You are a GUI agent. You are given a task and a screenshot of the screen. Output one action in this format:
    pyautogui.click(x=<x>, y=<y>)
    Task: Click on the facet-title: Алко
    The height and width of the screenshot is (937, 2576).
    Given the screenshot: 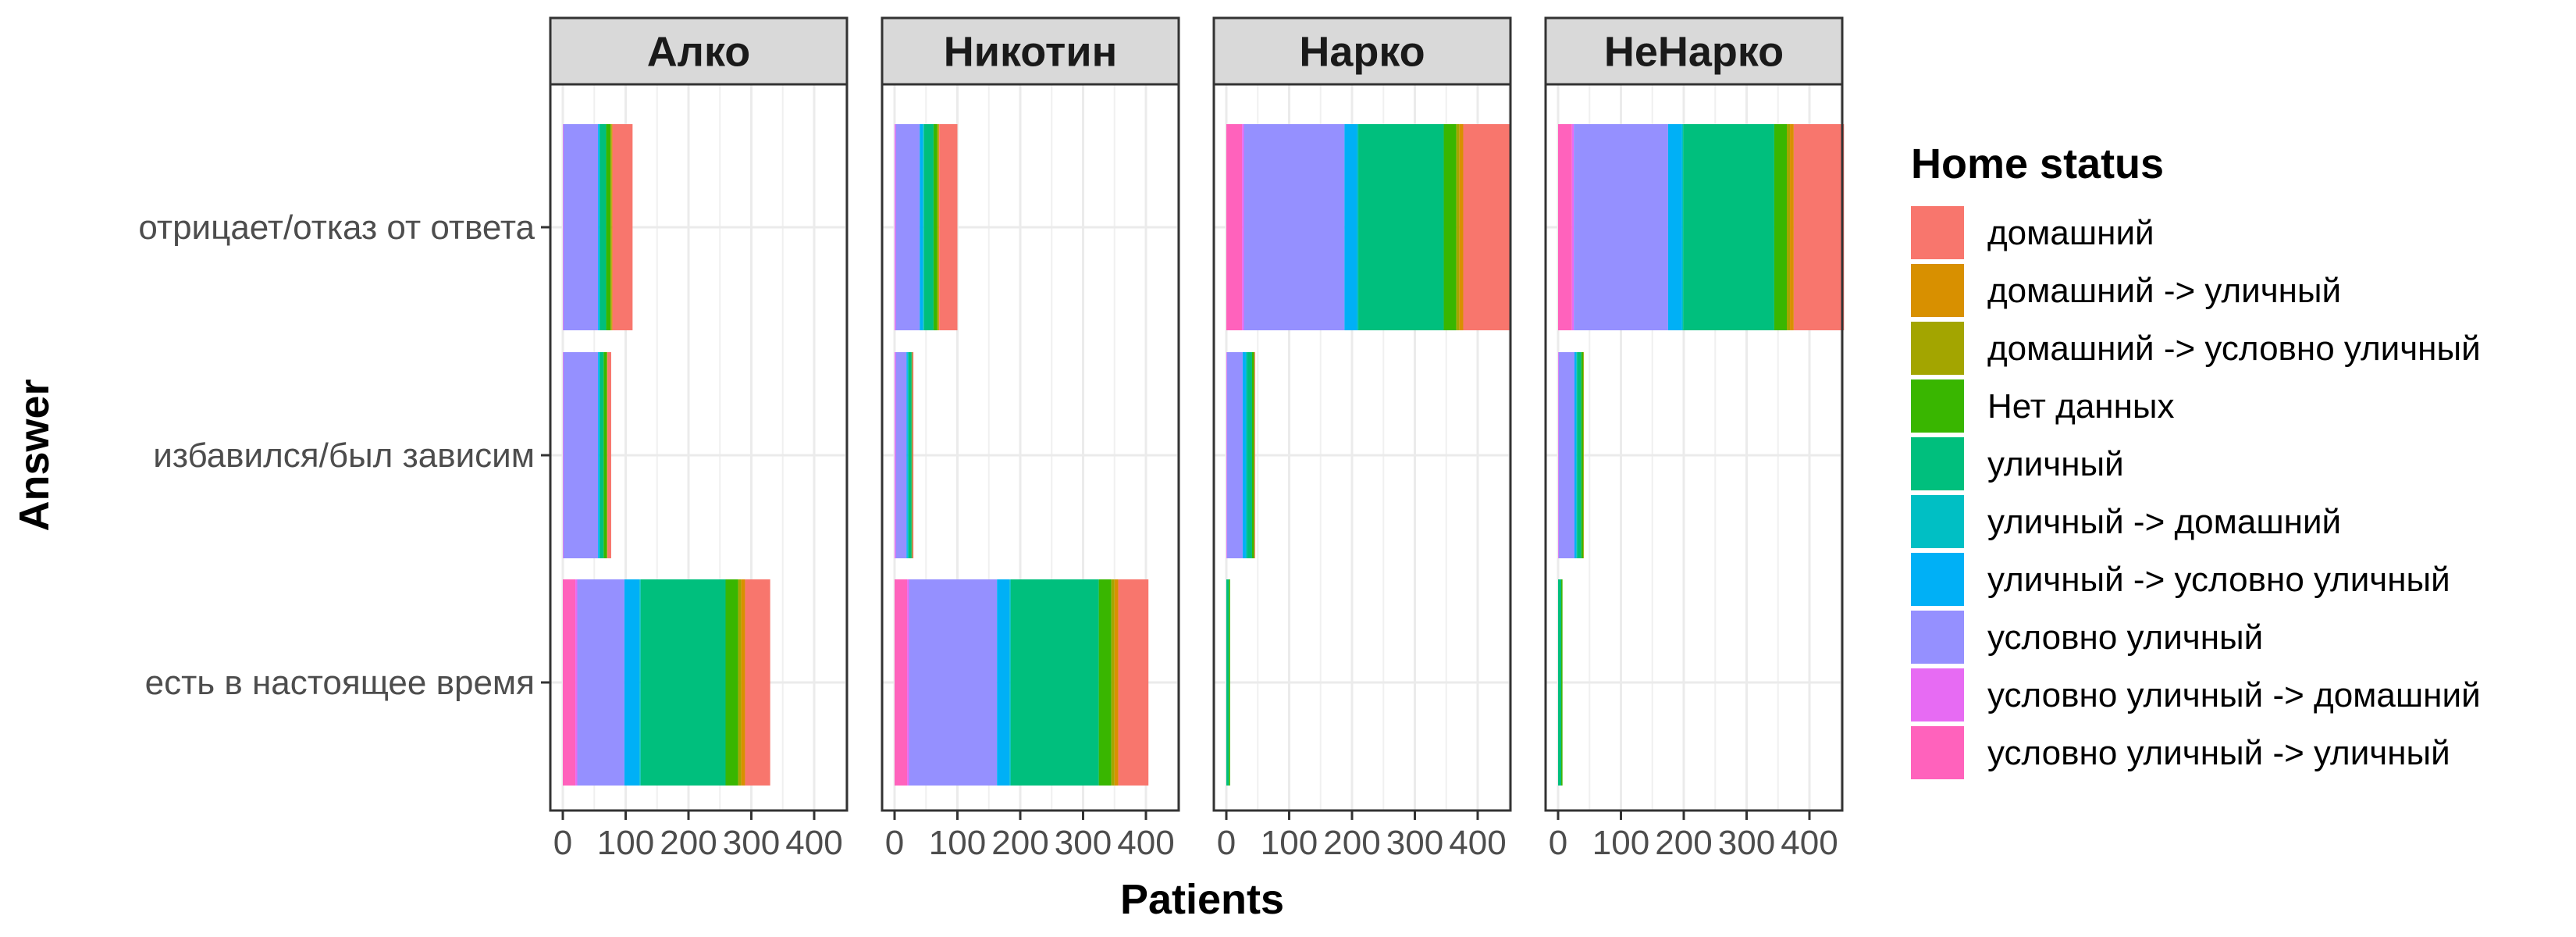 What is the action you would take?
    pyautogui.click(x=699, y=52)
    